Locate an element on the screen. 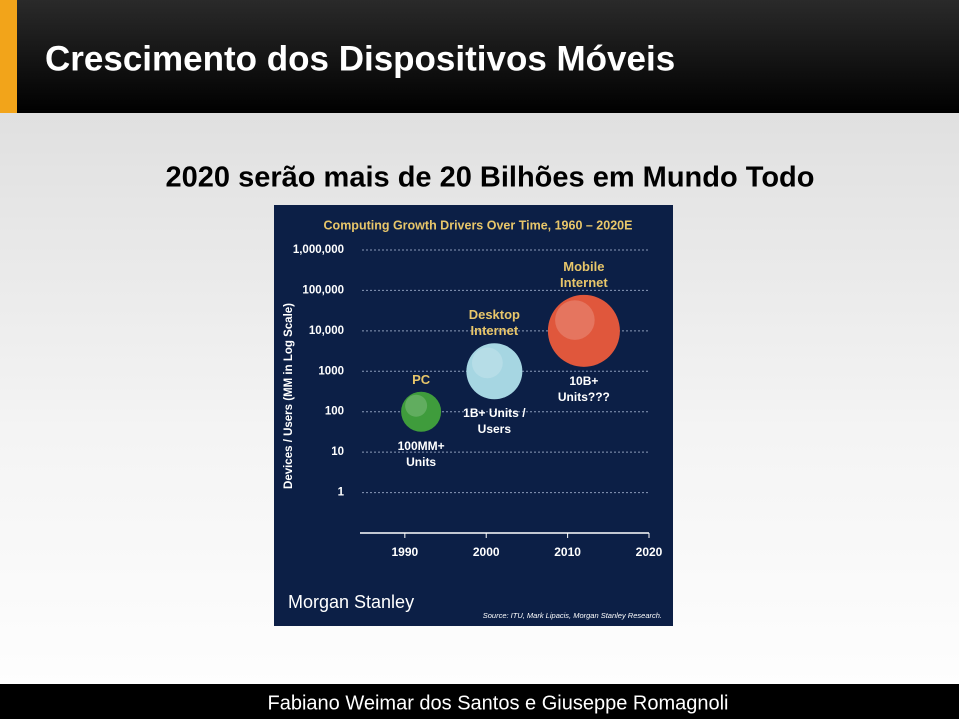  footer-bar is located at coordinates (479, 701).